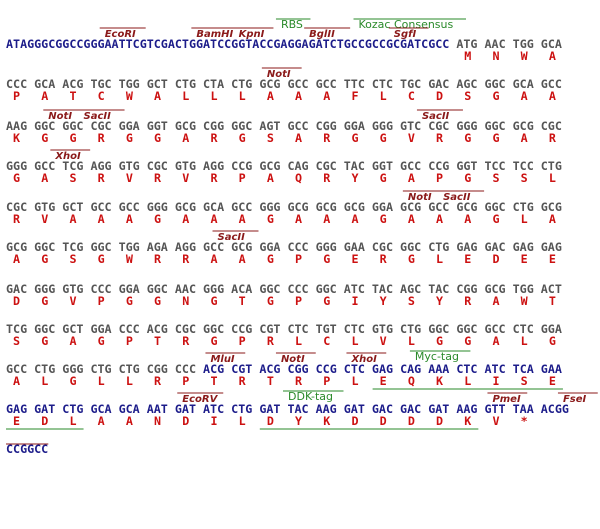 This screenshot has width=600, height=529. What do you see at coordinates (200, 399) in the screenshot?
I see `enzyme-label: EcoRV` at bounding box center [200, 399].